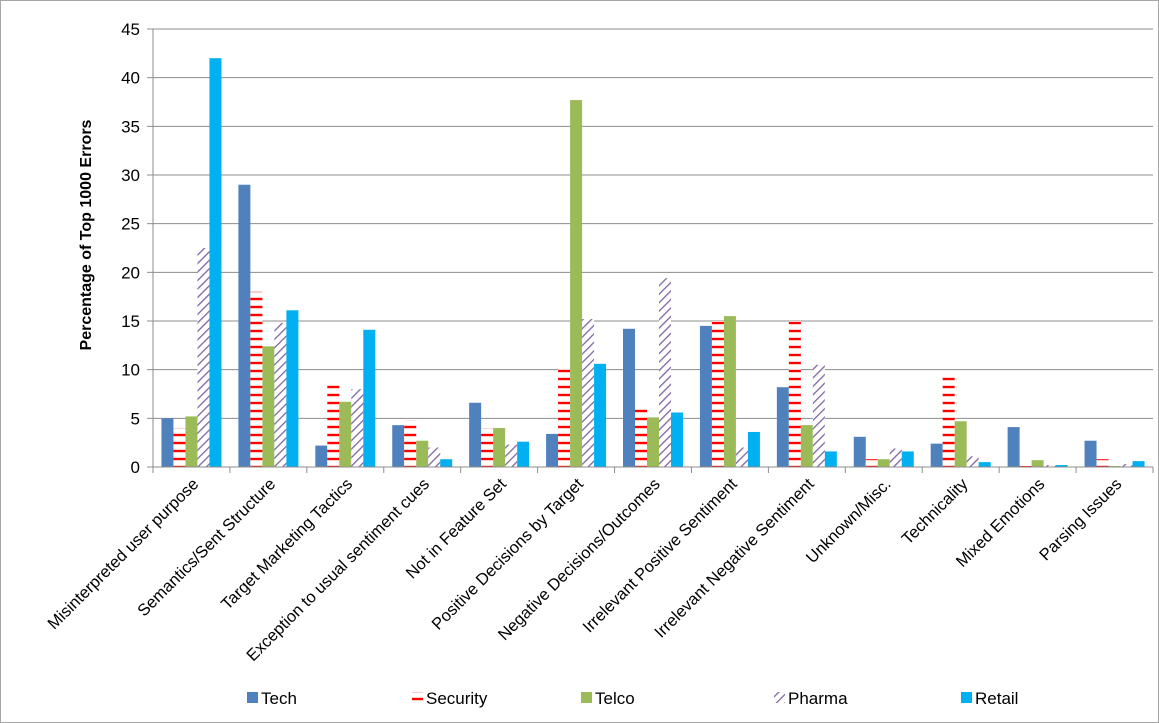  What do you see at coordinates (996, 698) in the screenshot?
I see `legend-label: Retail` at bounding box center [996, 698].